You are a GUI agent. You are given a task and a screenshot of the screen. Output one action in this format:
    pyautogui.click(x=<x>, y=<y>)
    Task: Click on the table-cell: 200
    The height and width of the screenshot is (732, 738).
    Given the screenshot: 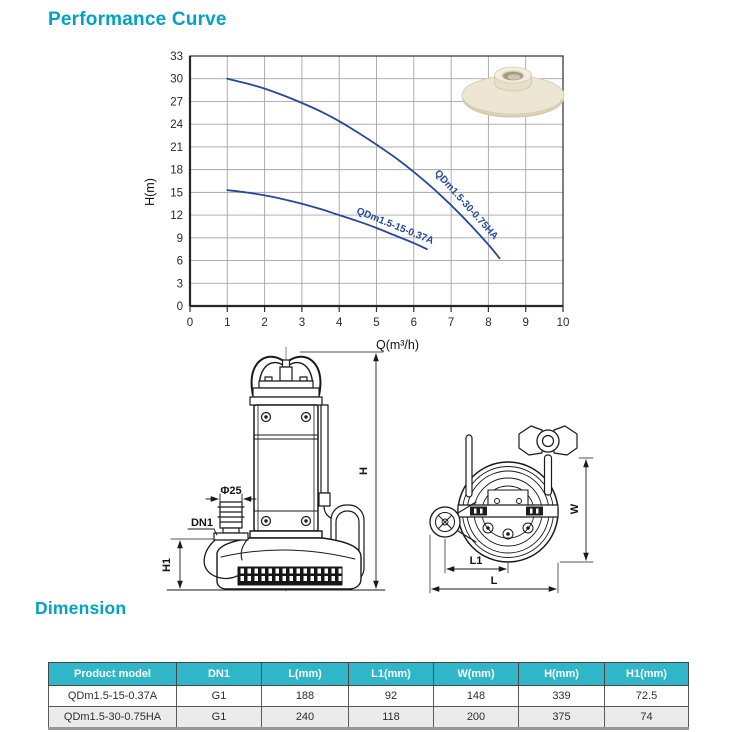 What is the action you would take?
    pyautogui.click(x=476, y=717)
    